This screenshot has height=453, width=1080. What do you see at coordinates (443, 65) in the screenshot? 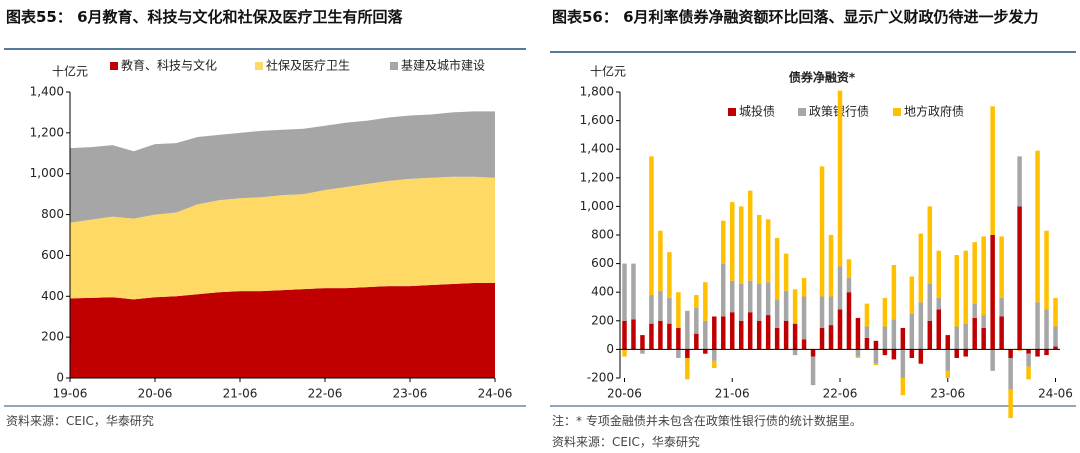
I see `legend-label: 基建及城市建设` at bounding box center [443, 65].